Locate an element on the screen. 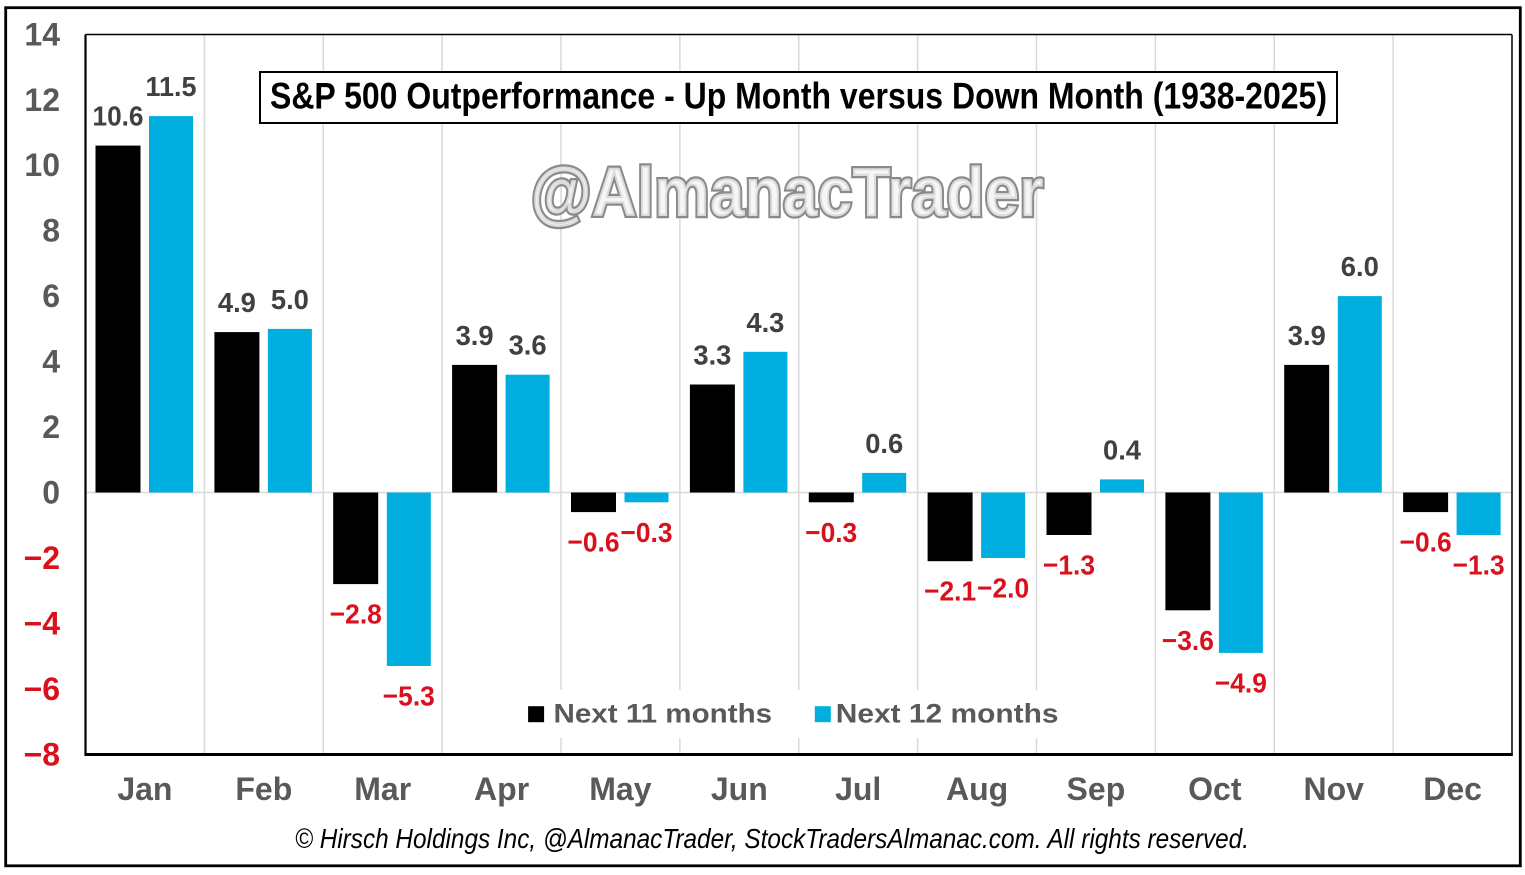 This screenshot has width=1525, height=875. svg-text: 11.5 is located at coordinates (171, 86).